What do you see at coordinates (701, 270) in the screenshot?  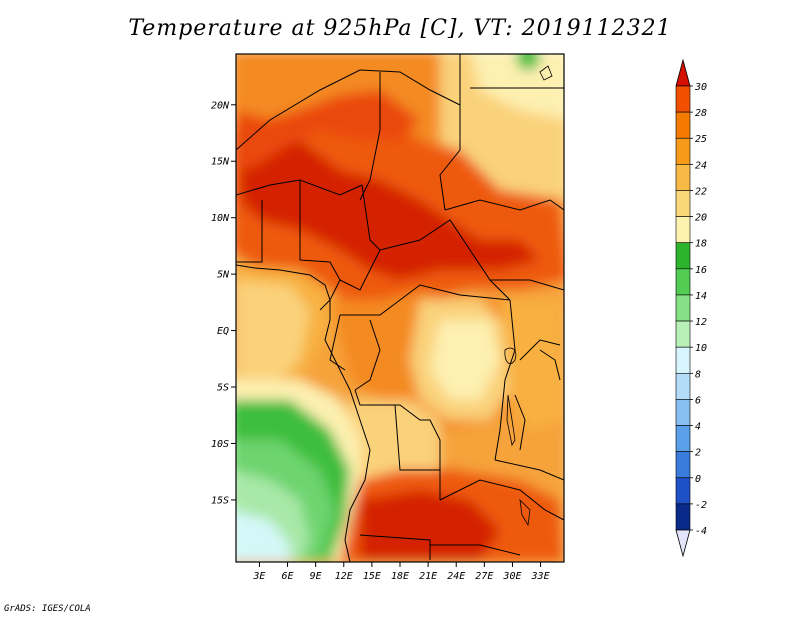 I see `colorbar-label: 16` at bounding box center [701, 270].